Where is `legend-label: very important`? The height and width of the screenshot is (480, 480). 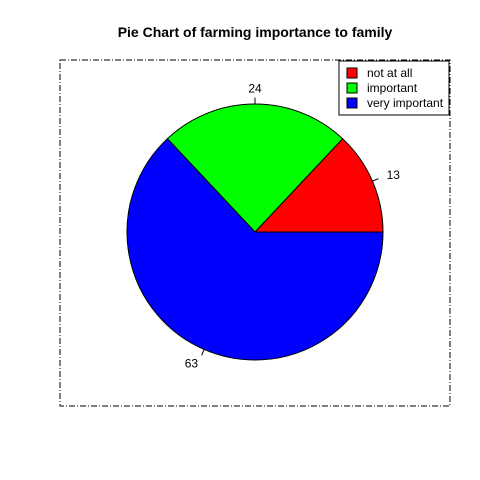 legend-label: very important is located at coordinates (405, 103).